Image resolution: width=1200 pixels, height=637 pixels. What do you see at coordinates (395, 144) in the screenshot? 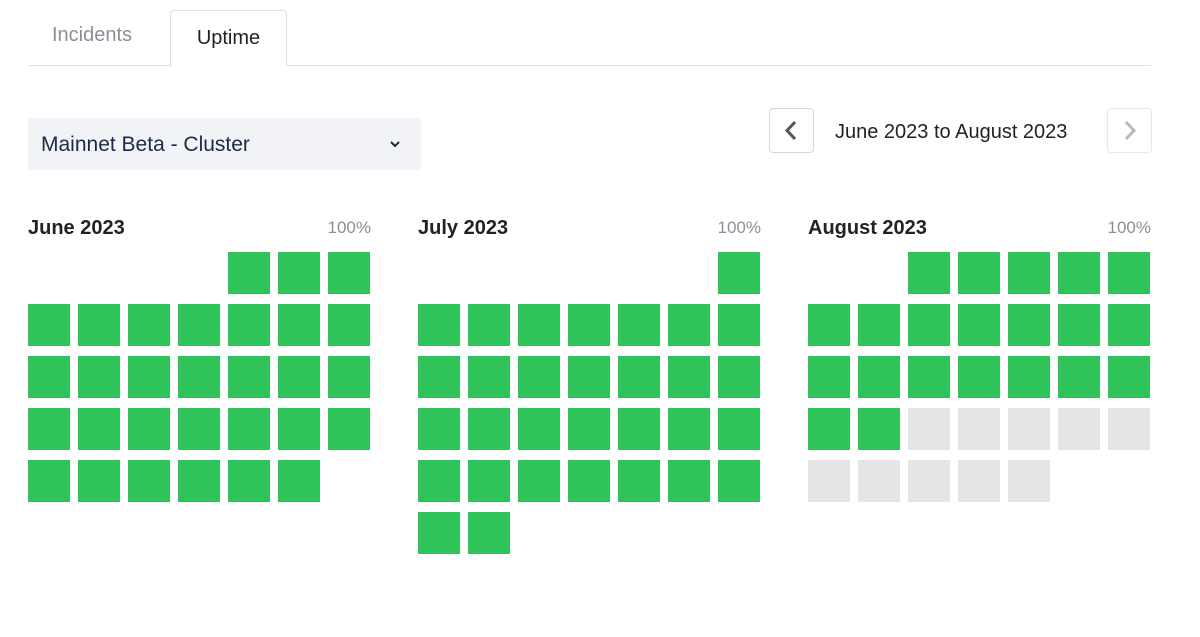
I see `chevron-down` at bounding box center [395, 144].